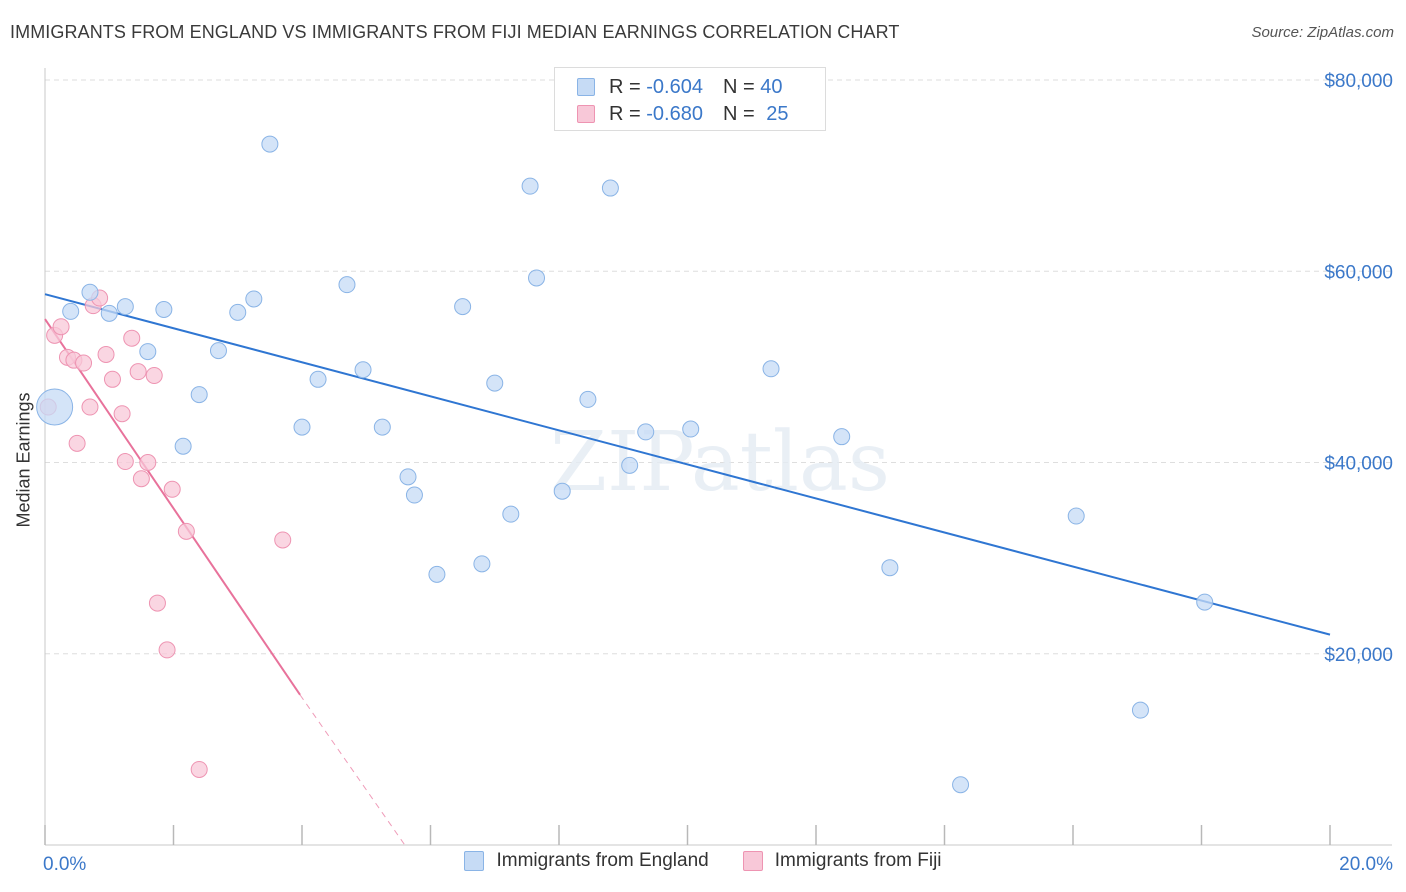 The image size is (1406, 892). Describe the element at coordinates (1358, 464) in the screenshot. I see `y-tick-label-1: $40,000` at that location.